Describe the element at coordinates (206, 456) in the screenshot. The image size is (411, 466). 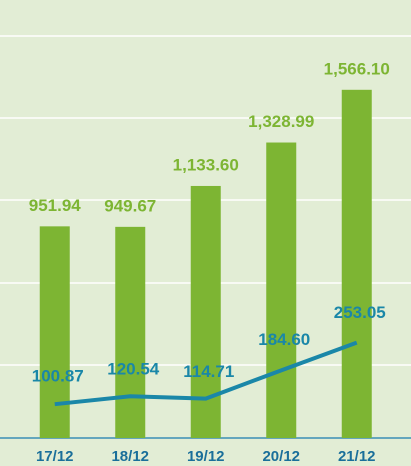
I see `x-tick-label: 19/12` at that location.